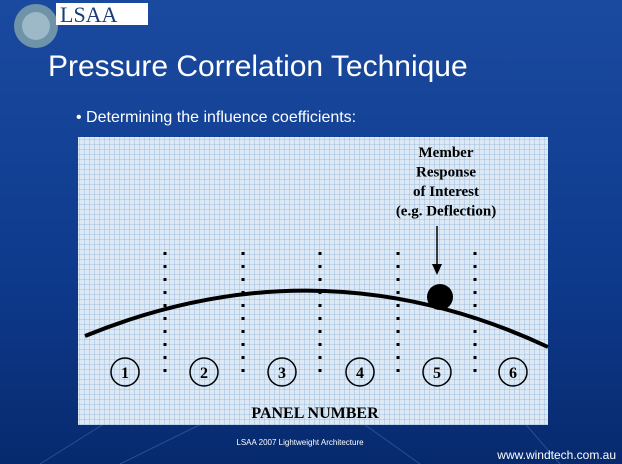  I want to click on panel-labels: 1 2 3 4 5 6, so click(319, 372).